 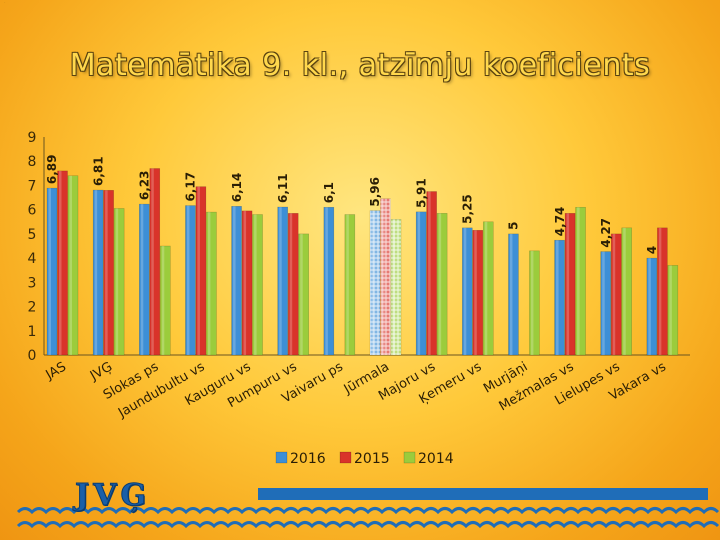 I want to click on school-logo: JVĢ, so click(x=112, y=496).